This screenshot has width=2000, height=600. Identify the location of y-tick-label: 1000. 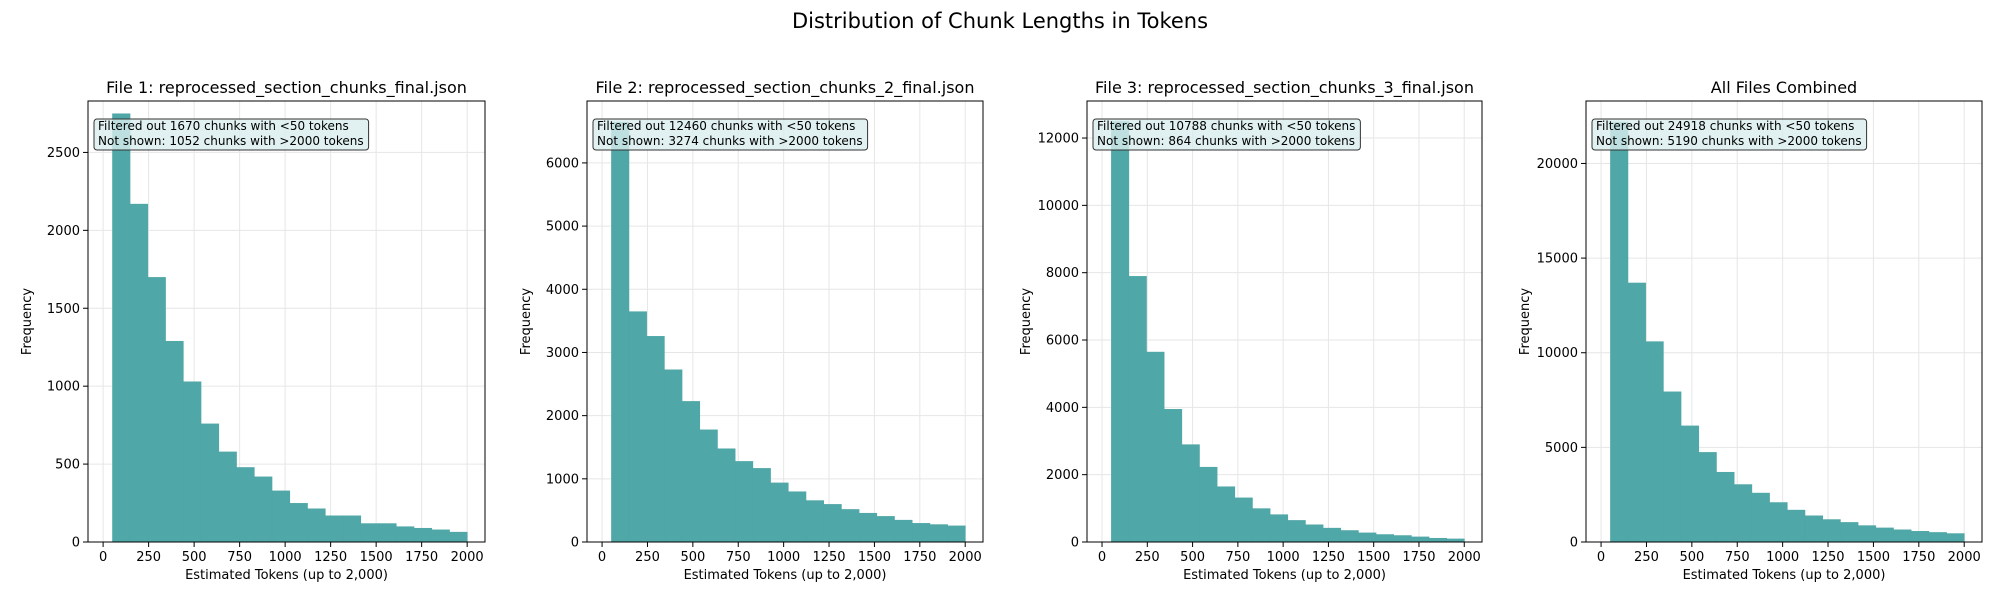
(562, 479).